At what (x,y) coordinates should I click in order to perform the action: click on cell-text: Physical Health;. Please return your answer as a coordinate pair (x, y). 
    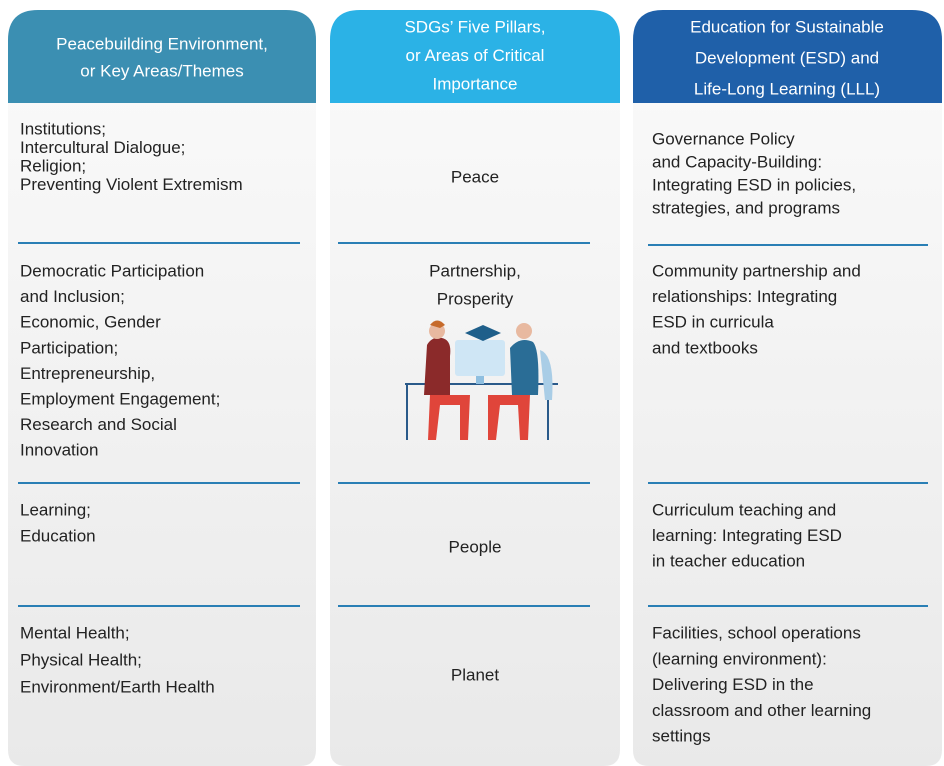
    Looking at the image, I should click on (81, 659).